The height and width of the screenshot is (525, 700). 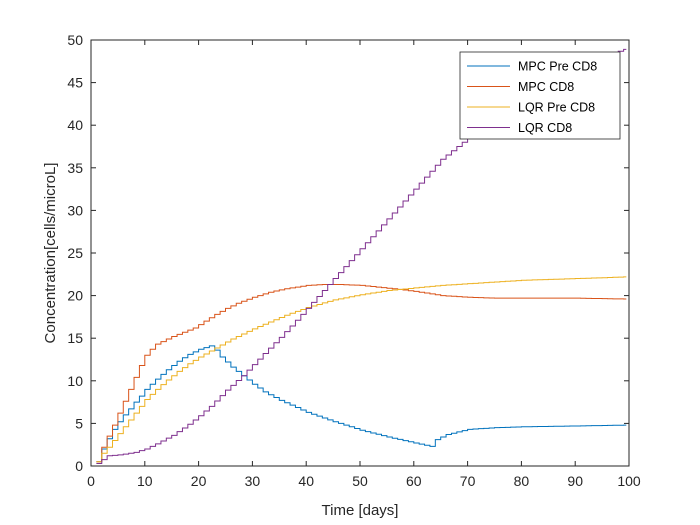 What do you see at coordinates (199, 481) in the screenshot?
I see `x-tick-label: 20` at bounding box center [199, 481].